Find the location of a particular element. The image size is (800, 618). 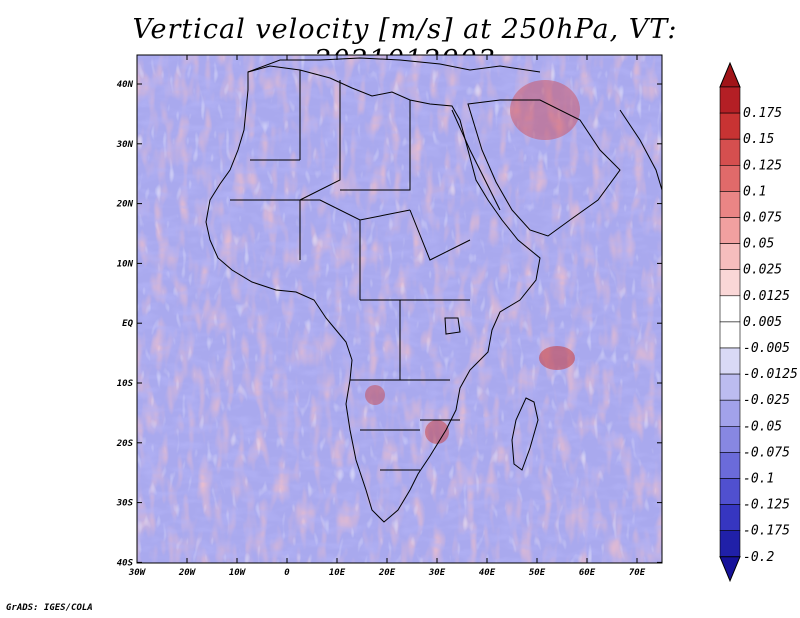

colorbar-label: 0.15 is located at coordinates (758, 139).